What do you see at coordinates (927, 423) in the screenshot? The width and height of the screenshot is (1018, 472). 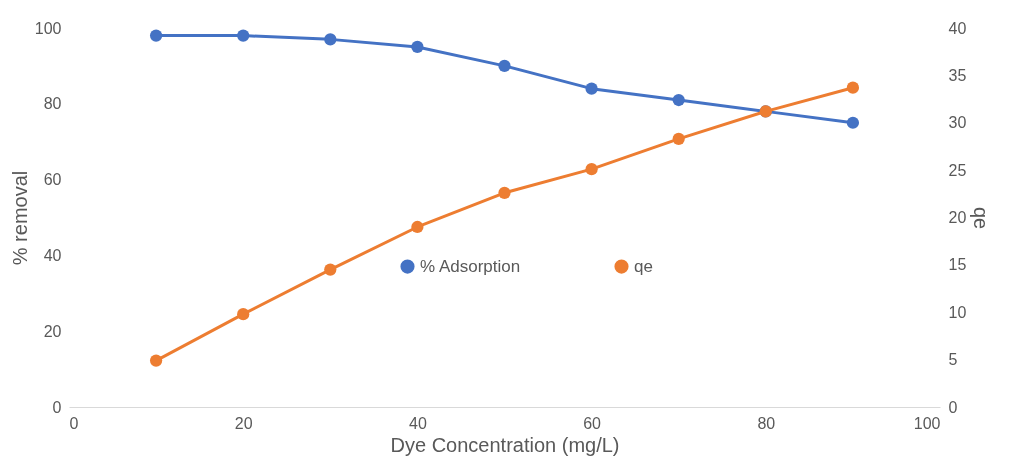 I see `x-tick-label: 100` at bounding box center [927, 423].